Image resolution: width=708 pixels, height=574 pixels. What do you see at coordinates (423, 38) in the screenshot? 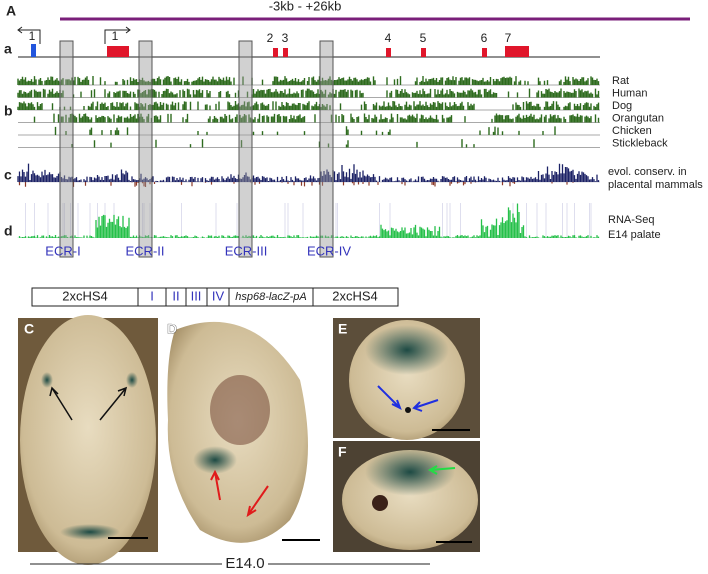
I see `exon-label: 5` at bounding box center [423, 38].